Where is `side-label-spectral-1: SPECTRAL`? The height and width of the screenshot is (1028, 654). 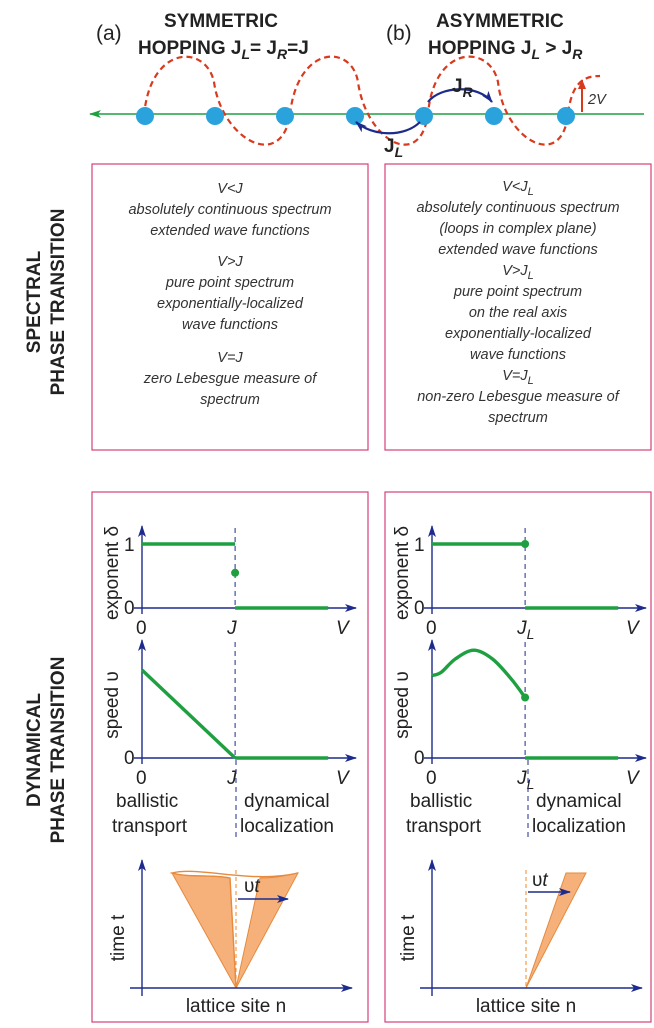 side-label-spectral-1: SPECTRAL is located at coordinates (34, 301).